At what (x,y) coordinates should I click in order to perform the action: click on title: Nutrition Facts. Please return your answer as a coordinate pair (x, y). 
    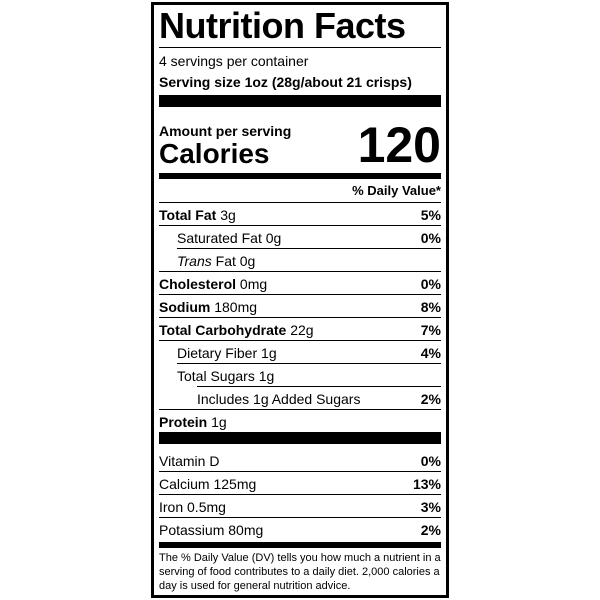
    Looking at the image, I should click on (282, 25).